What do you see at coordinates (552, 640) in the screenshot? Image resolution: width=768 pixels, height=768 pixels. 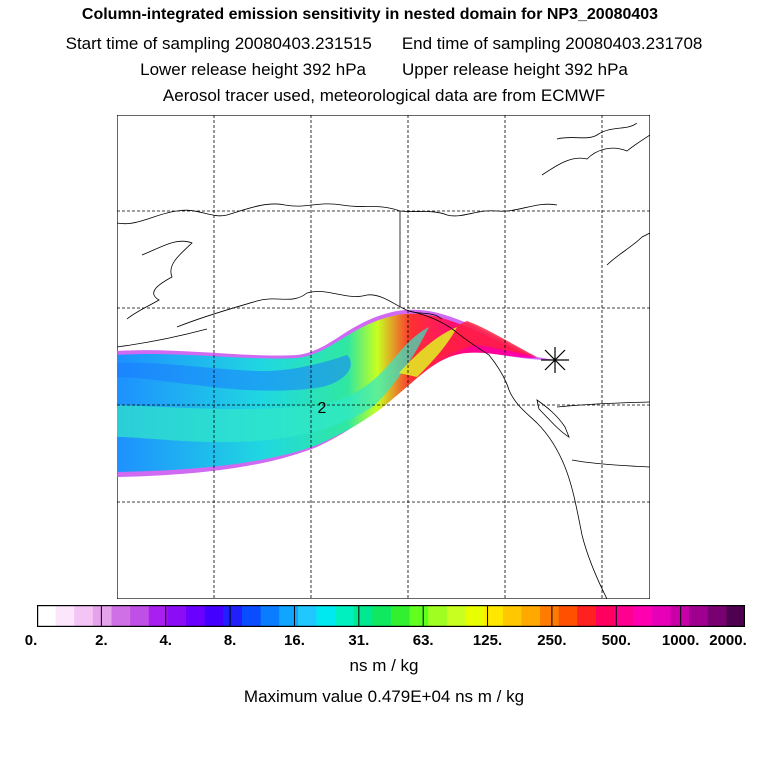 I see `colorbar-tick-label: 250.` at bounding box center [552, 640].